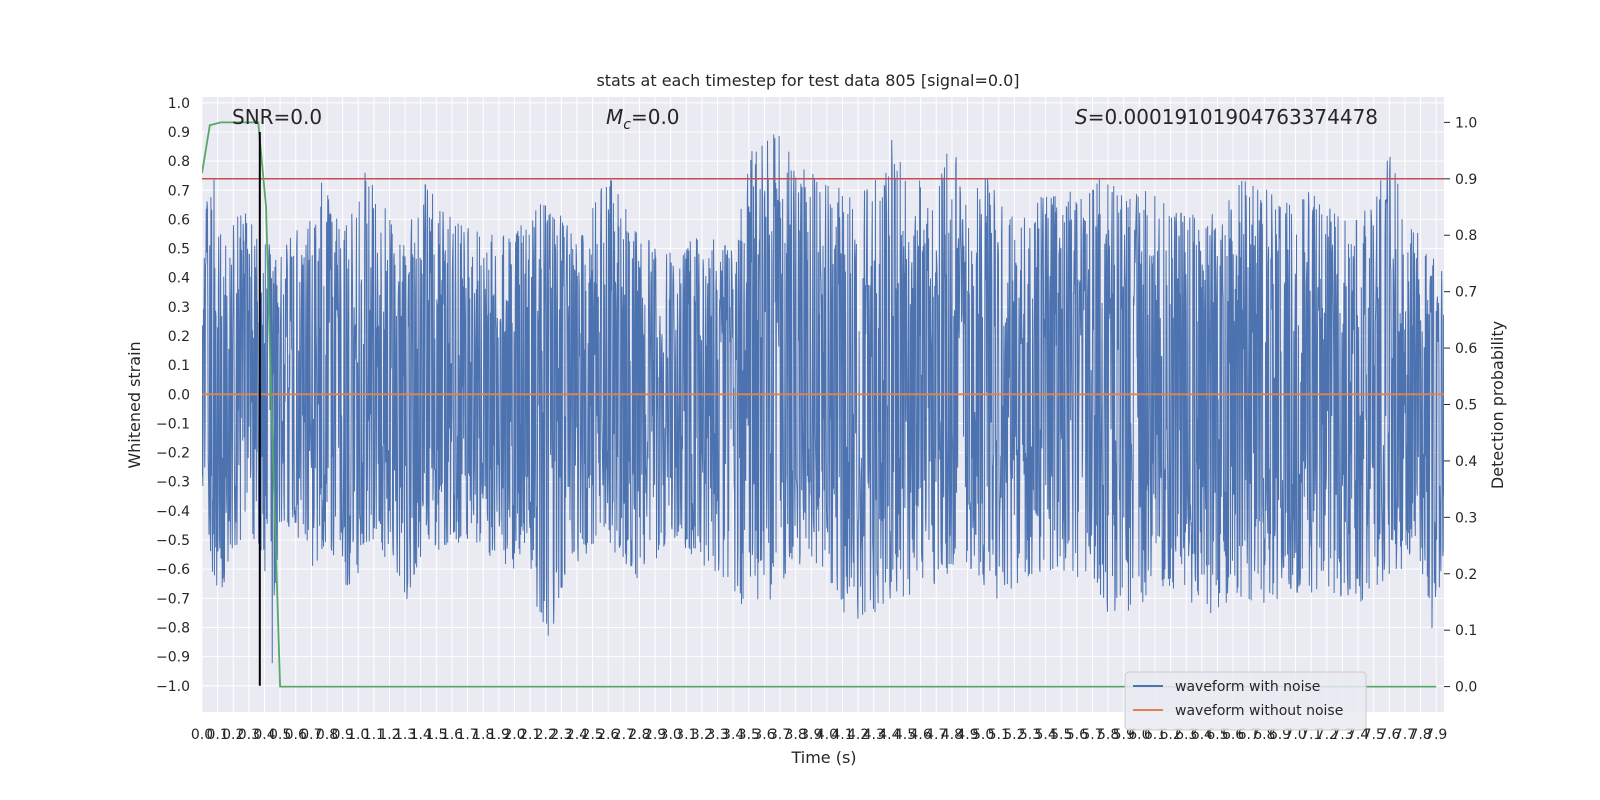 This screenshot has height=800, width=1600. I want to click on right-y-tick-label: 1.0, so click(1466, 123).